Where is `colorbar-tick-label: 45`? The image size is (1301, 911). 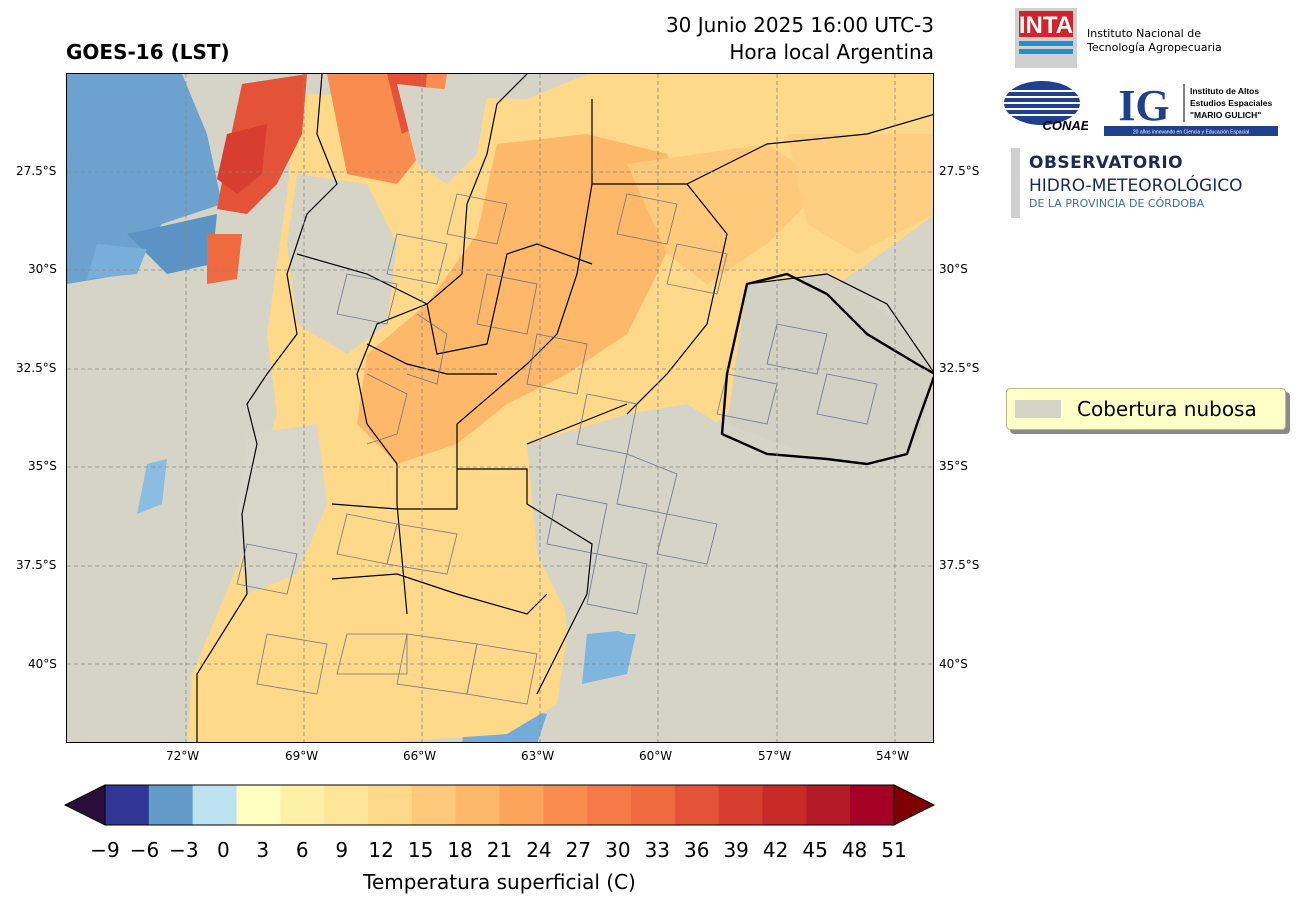
colorbar-tick-label: 45 is located at coordinates (815, 850).